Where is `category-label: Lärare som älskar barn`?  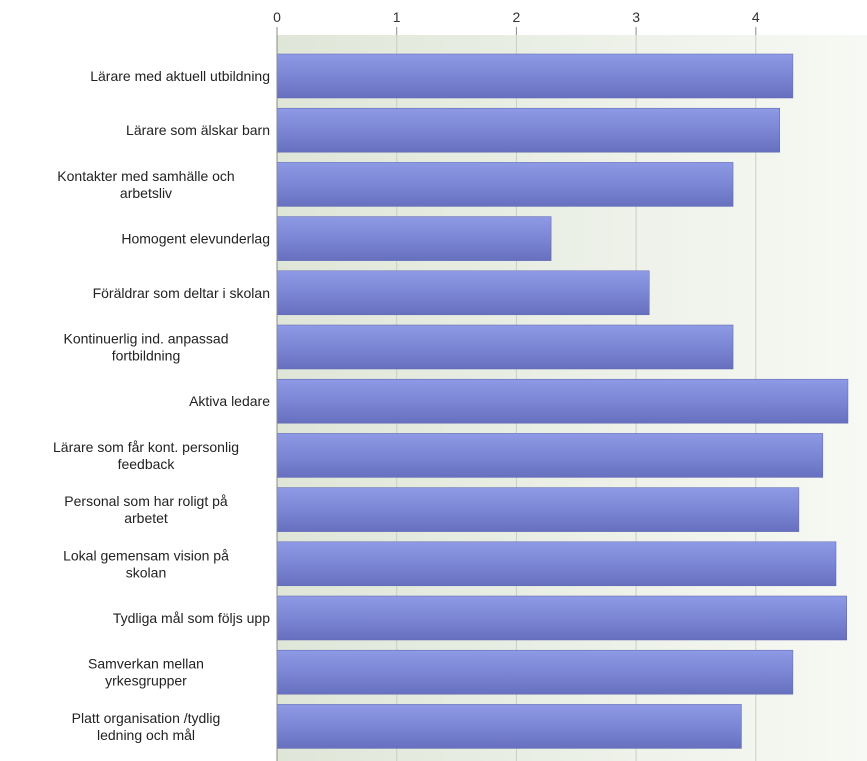
category-label: Lärare som älskar barn is located at coordinates (198, 130).